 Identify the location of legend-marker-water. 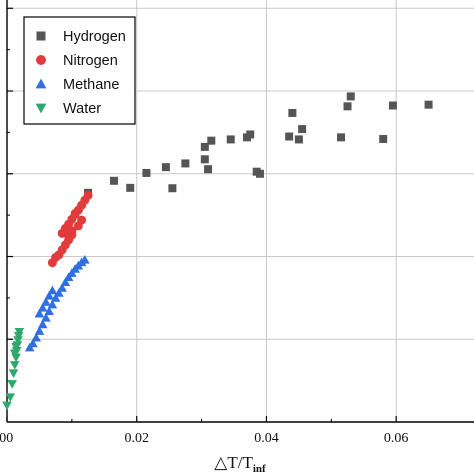
(41, 108).